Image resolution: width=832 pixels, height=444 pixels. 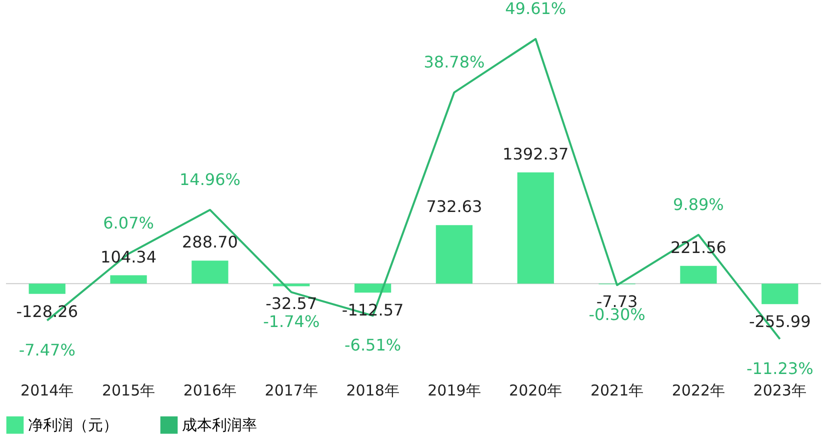 What do you see at coordinates (373, 391) in the screenshot?
I see `x-tick-label: 2018年` at bounding box center [373, 391].